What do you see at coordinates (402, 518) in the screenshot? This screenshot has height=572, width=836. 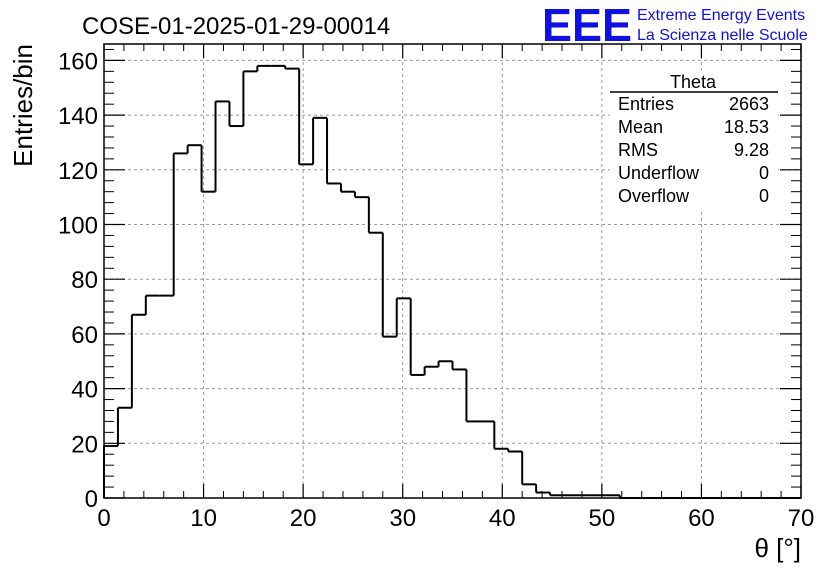 I see `x-tick-label: 30` at bounding box center [402, 518].